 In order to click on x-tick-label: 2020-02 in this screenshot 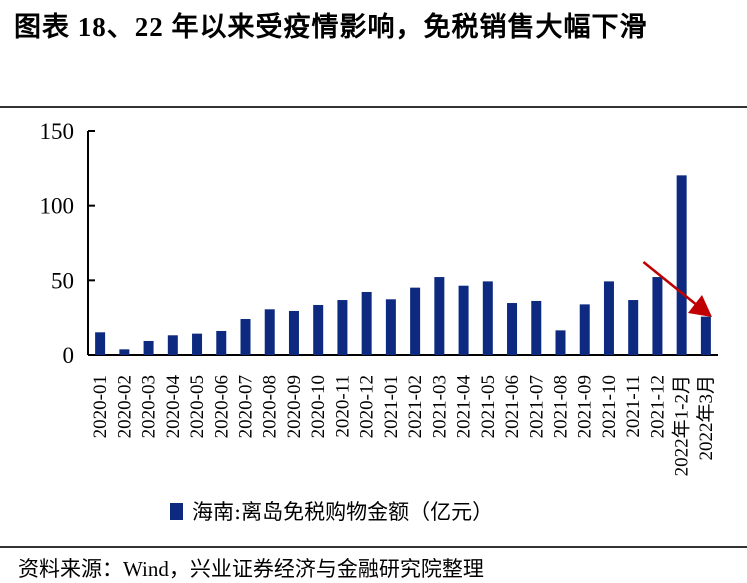, I will do `click(124, 406)`.